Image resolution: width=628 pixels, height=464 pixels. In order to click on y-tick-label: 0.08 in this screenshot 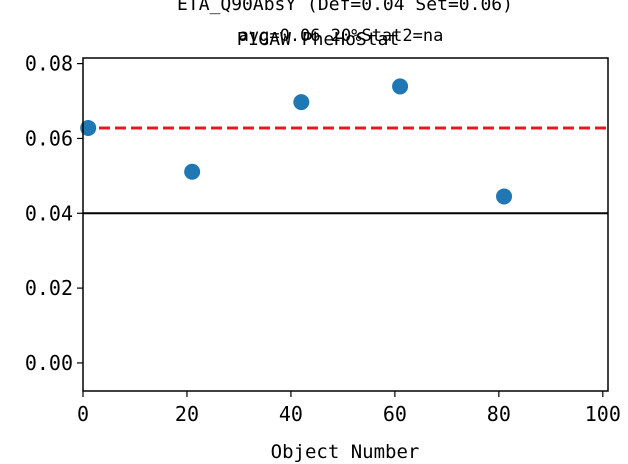, I will do `click(49, 64)`.